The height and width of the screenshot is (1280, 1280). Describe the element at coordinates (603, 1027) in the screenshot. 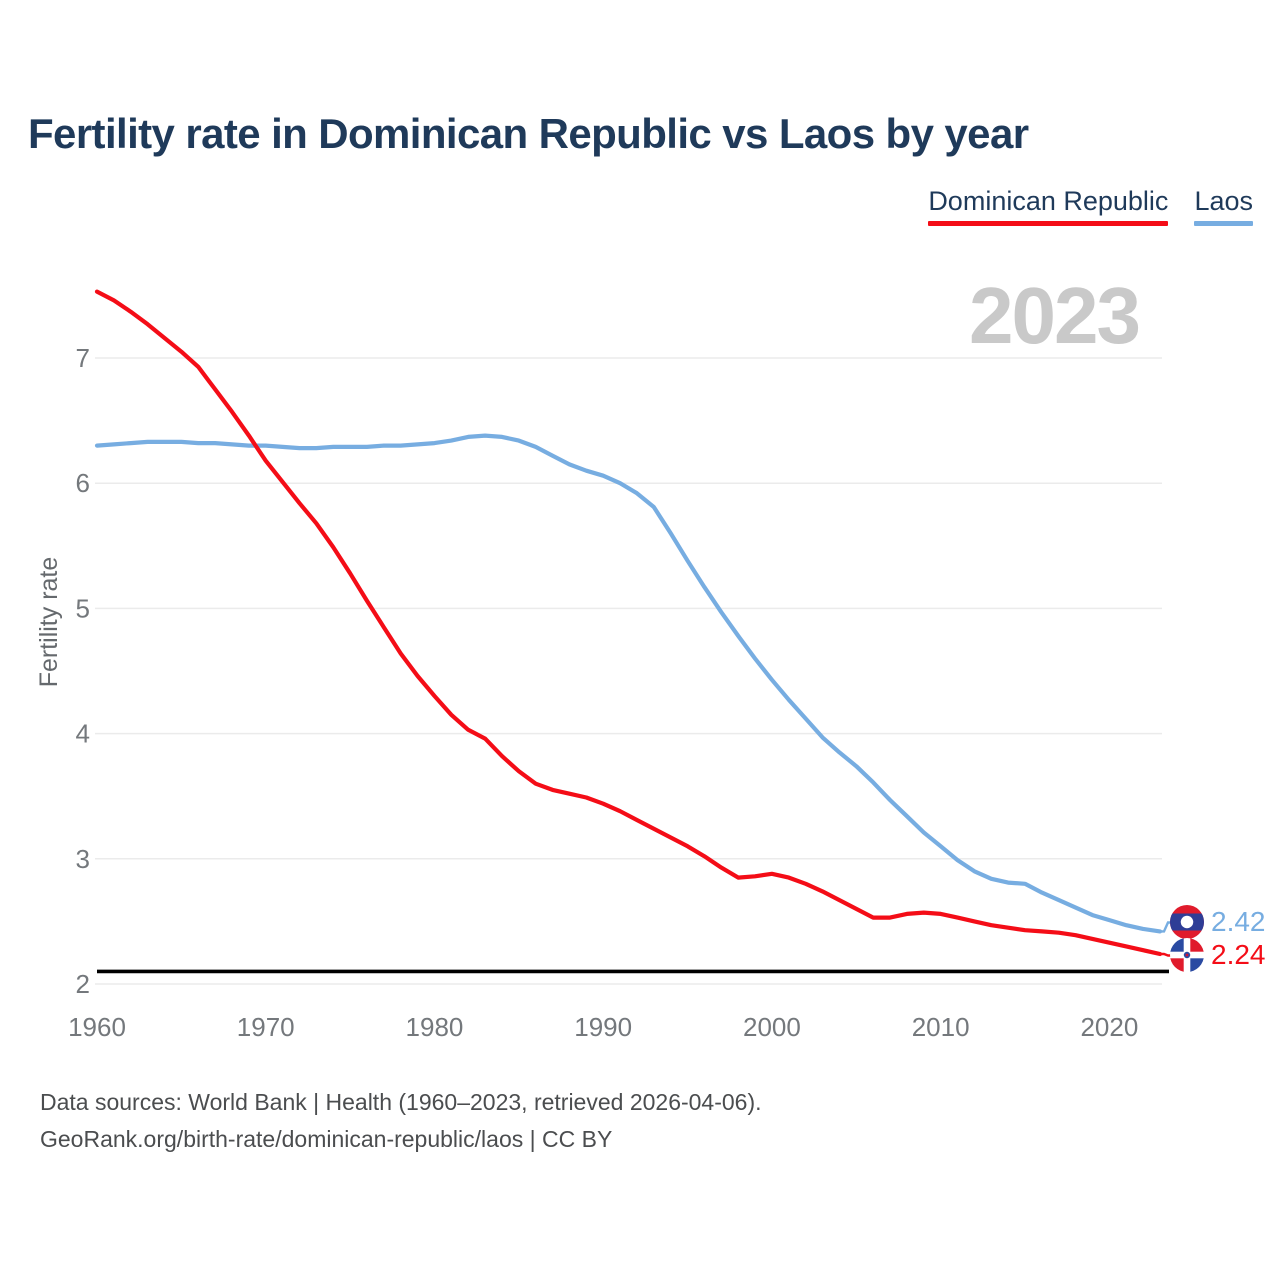

I see `x-tick-label: 1990` at that location.